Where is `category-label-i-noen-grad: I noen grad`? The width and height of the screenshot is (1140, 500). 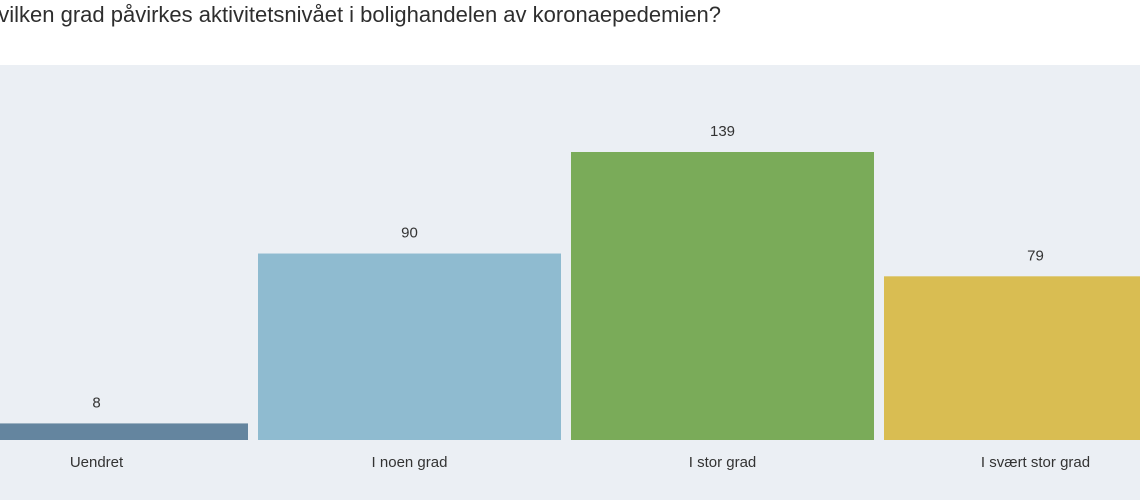
category-label-i-noen-grad: I noen grad is located at coordinates (410, 462).